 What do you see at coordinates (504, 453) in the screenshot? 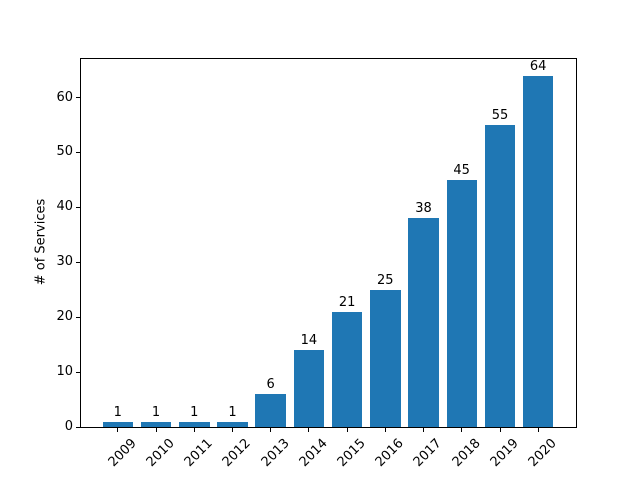
I see `x-axis-tick-label: 2019` at bounding box center [504, 453].